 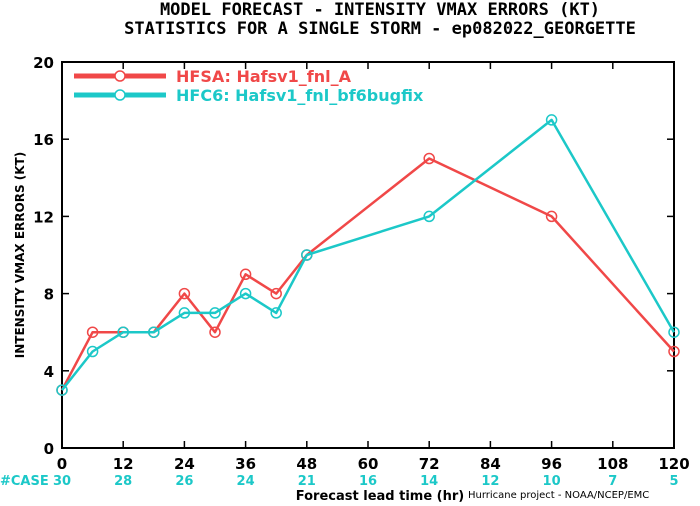 I want to click on case-count: 14, so click(x=429, y=481).